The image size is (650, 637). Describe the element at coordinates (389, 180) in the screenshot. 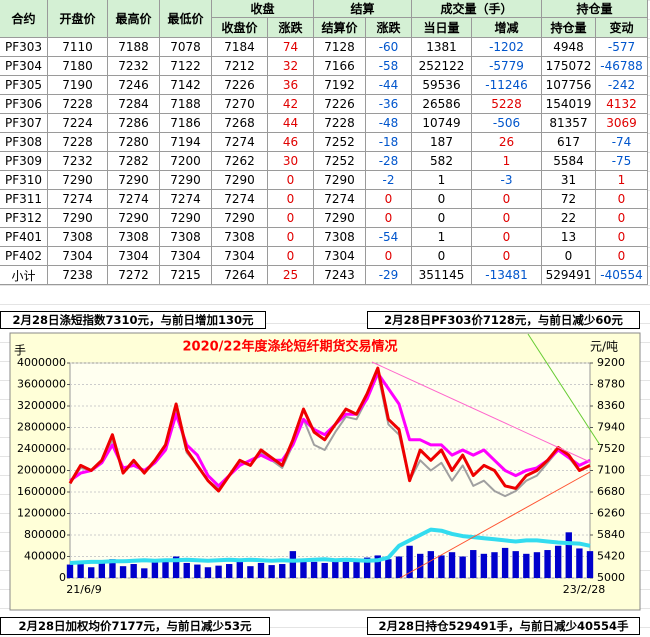

I see `table-cell: -2` at that location.